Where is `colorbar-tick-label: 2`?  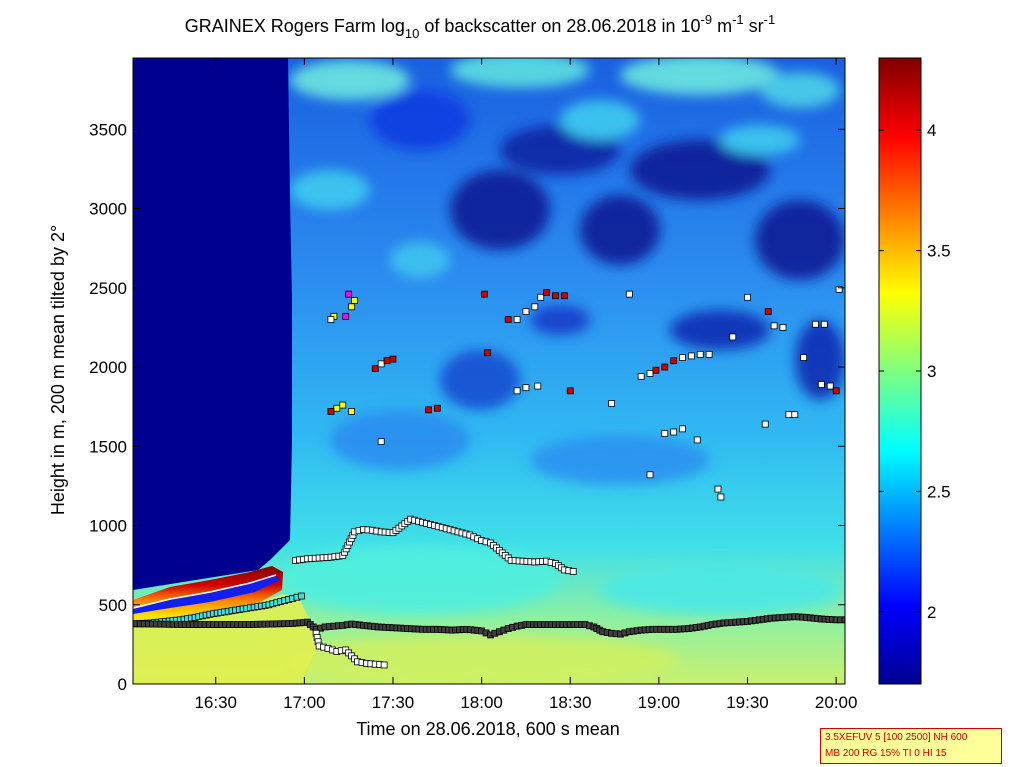 colorbar-tick-label: 2 is located at coordinates (931, 612).